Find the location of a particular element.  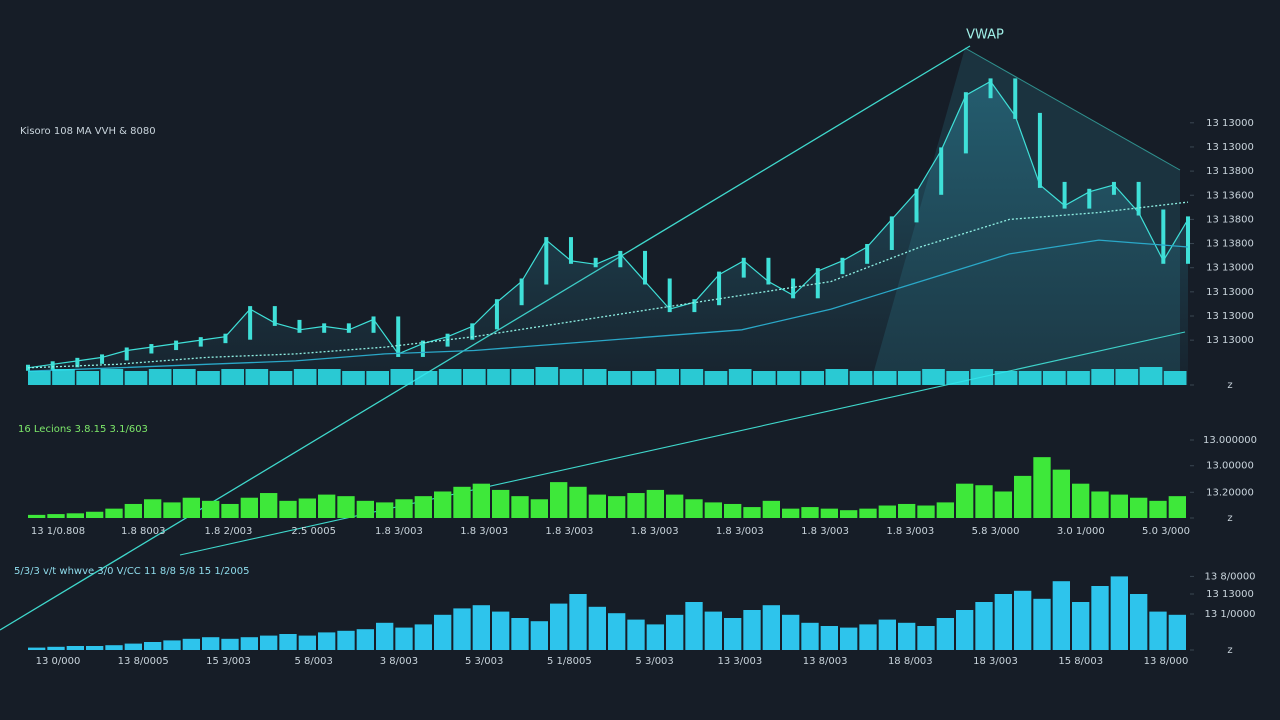

y-tick-label: 13.00000 is located at coordinates (1230, 466).